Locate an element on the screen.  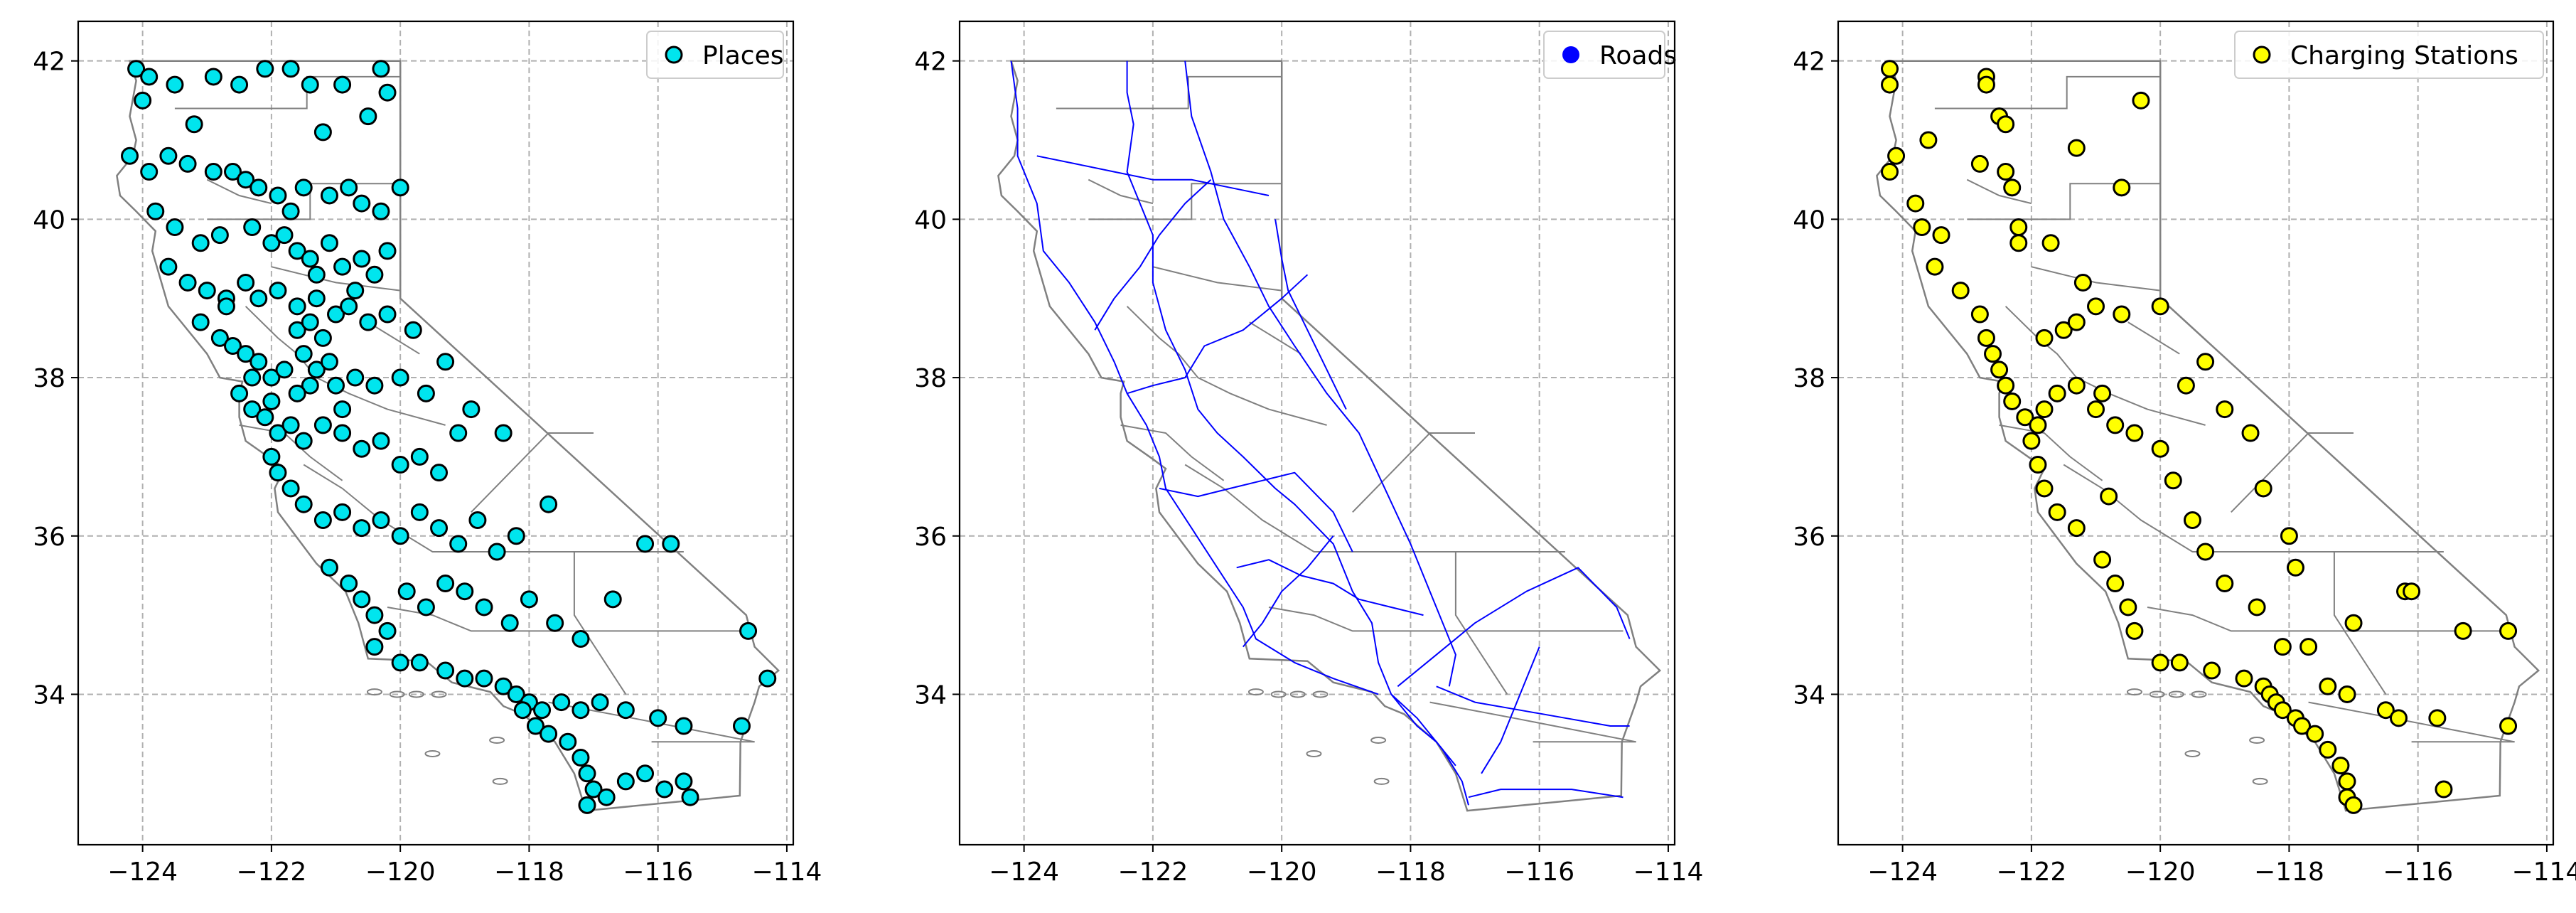
legend-marker is located at coordinates (674, 55).